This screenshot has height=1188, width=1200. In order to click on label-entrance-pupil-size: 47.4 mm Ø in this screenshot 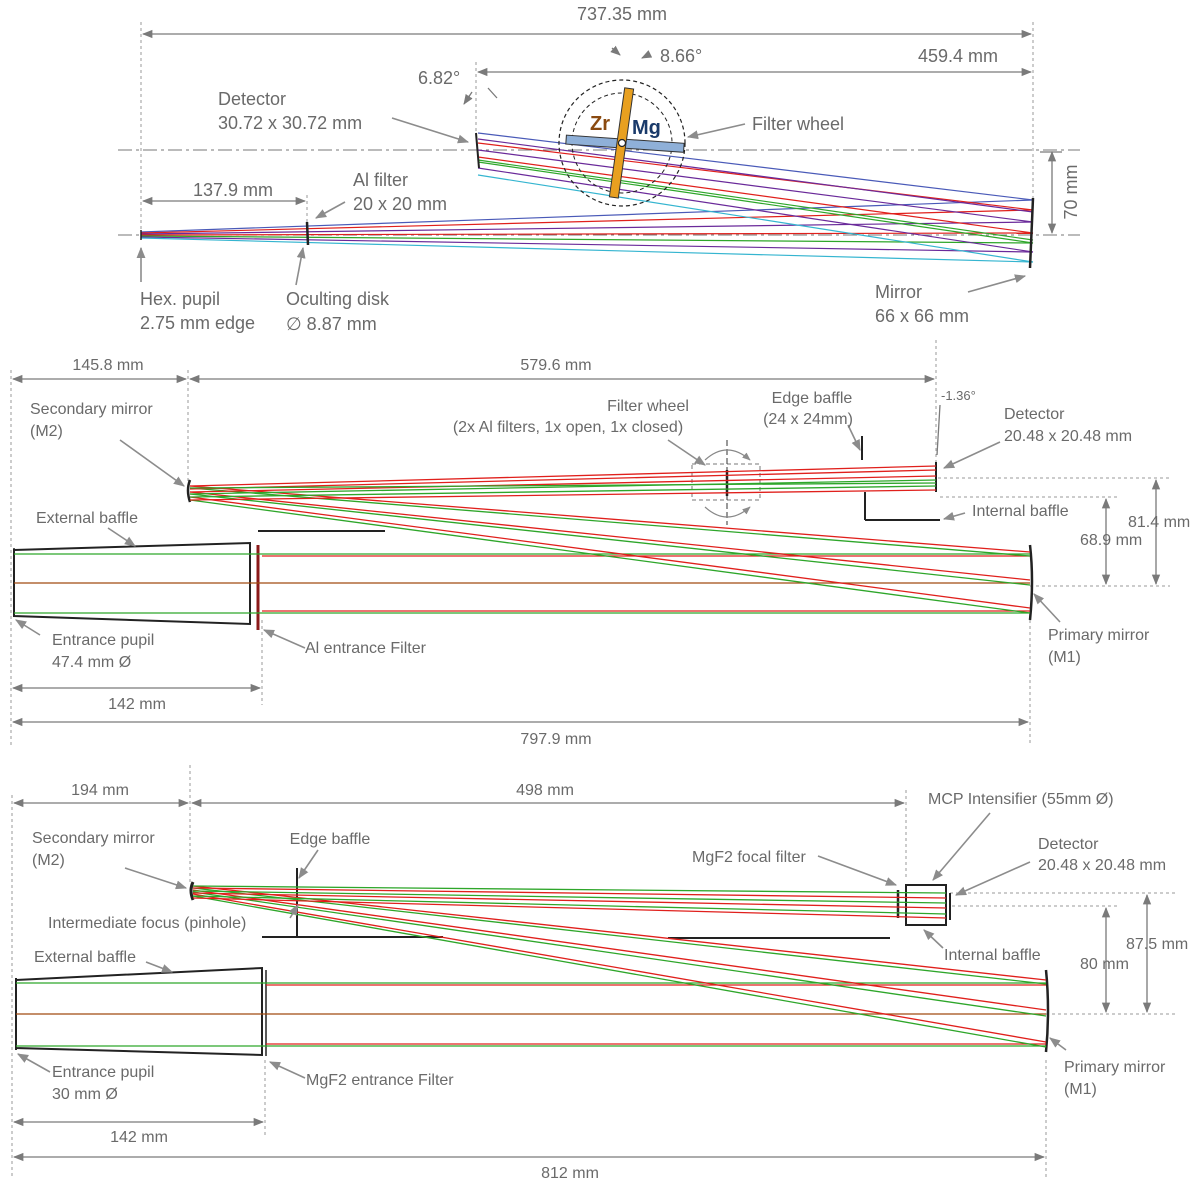, I will do `click(91, 662)`.